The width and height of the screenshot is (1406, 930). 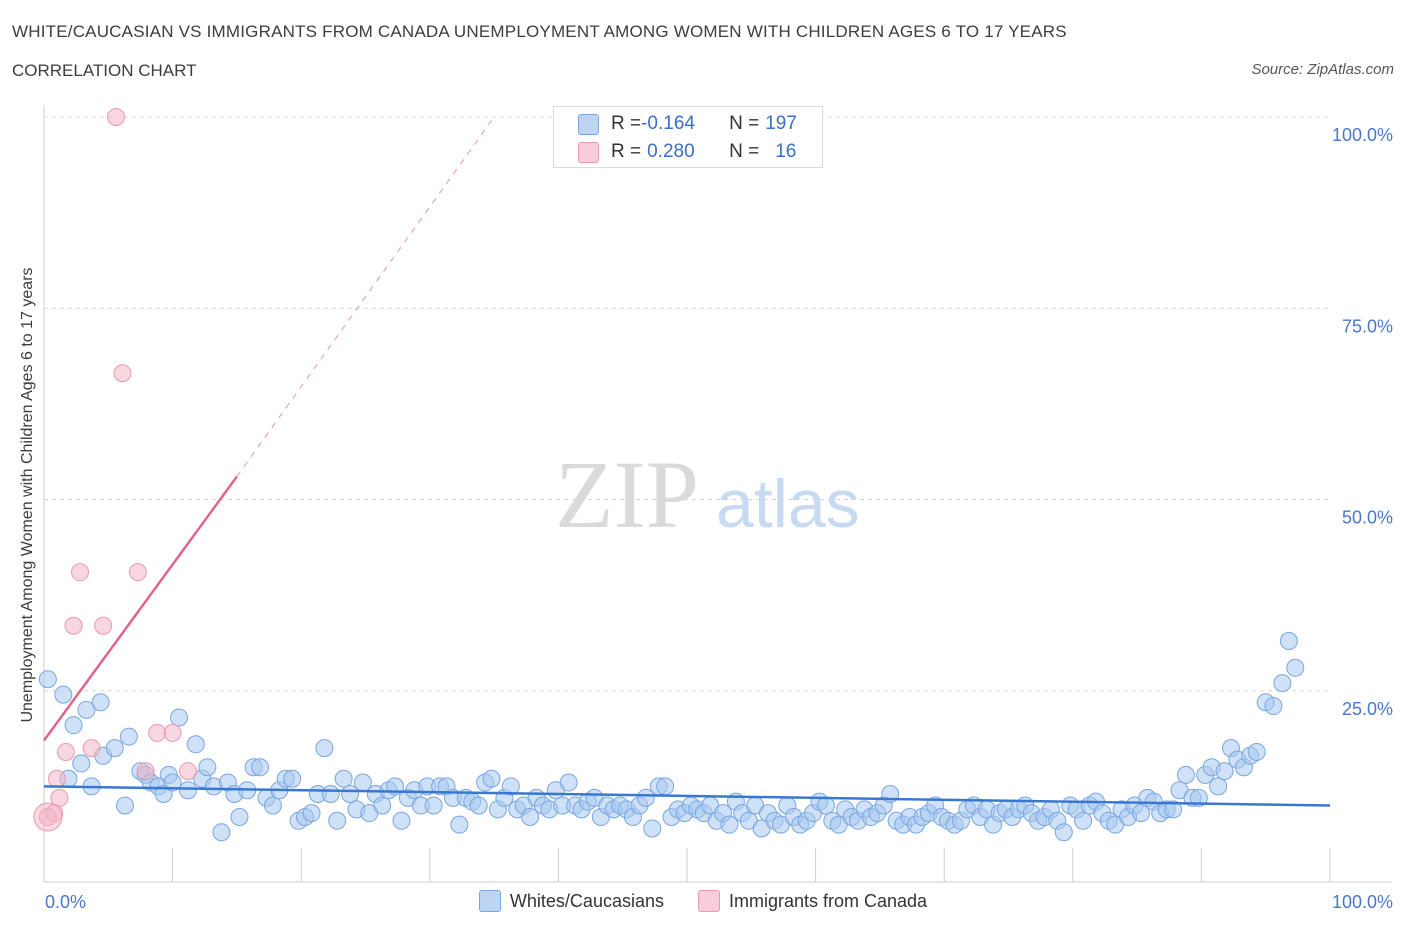 What do you see at coordinates (786, 151) in the screenshot?
I see `n-value: 16` at bounding box center [786, 151].